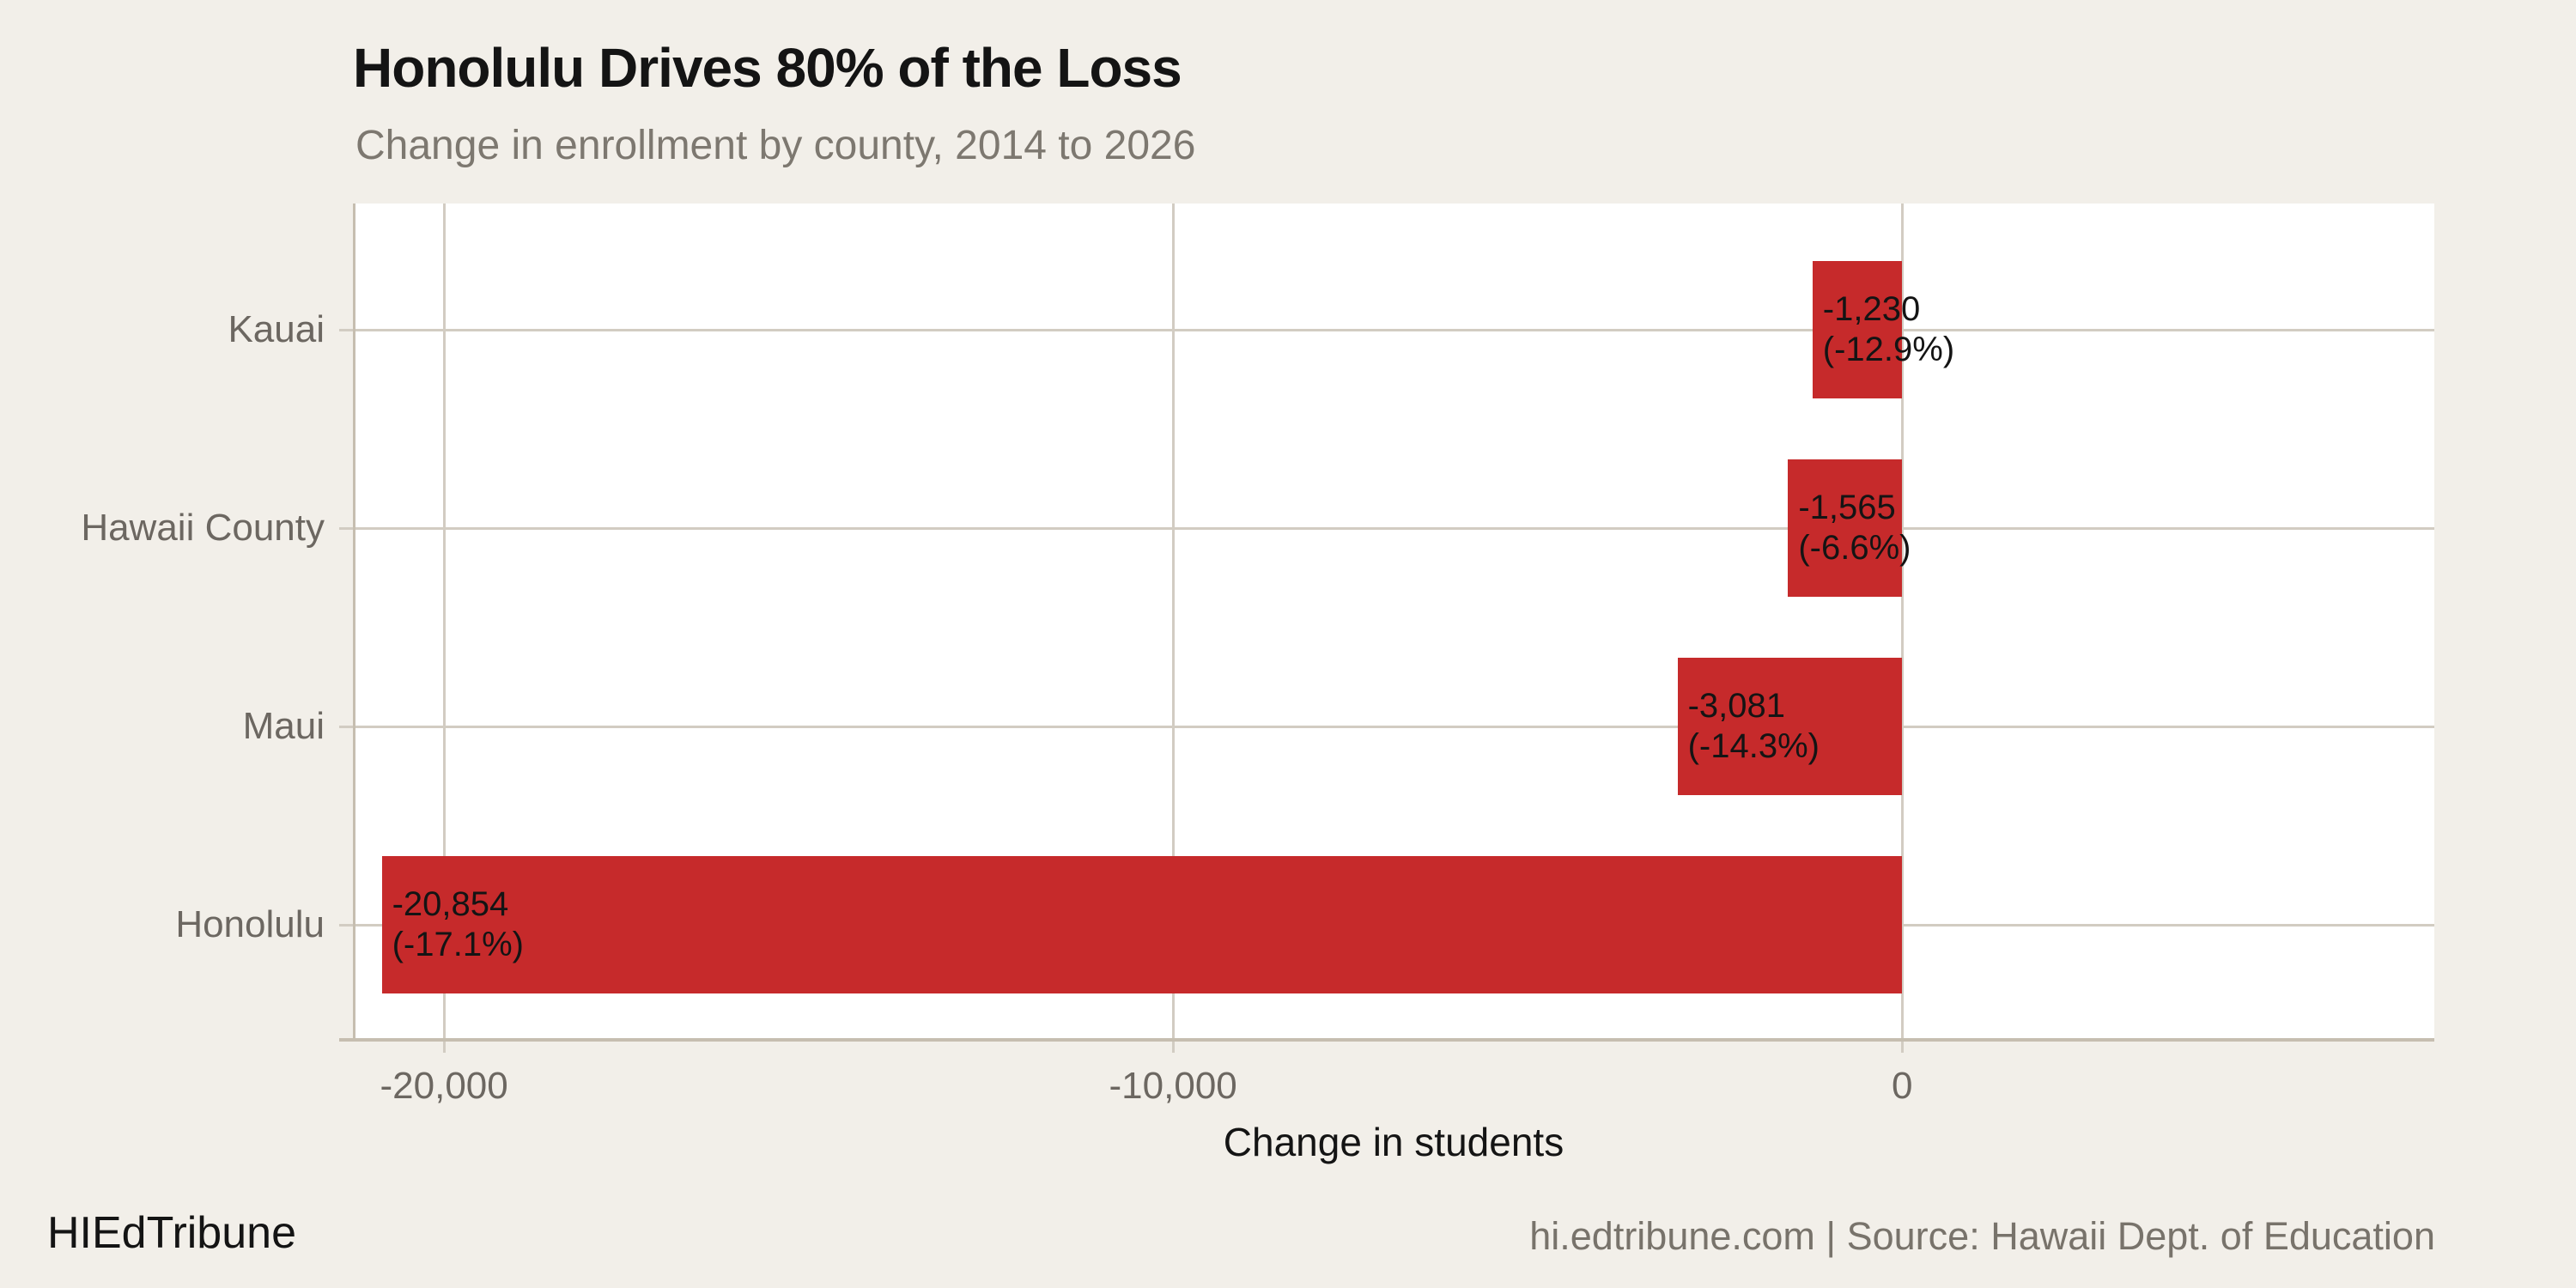 The height and width of the screenshot is (1288, 2576). What do you see at coordinates (203, 528) in the screenshot?
I see `y-axis-category-label: Hawaii County` at bounding box center [203, 528].